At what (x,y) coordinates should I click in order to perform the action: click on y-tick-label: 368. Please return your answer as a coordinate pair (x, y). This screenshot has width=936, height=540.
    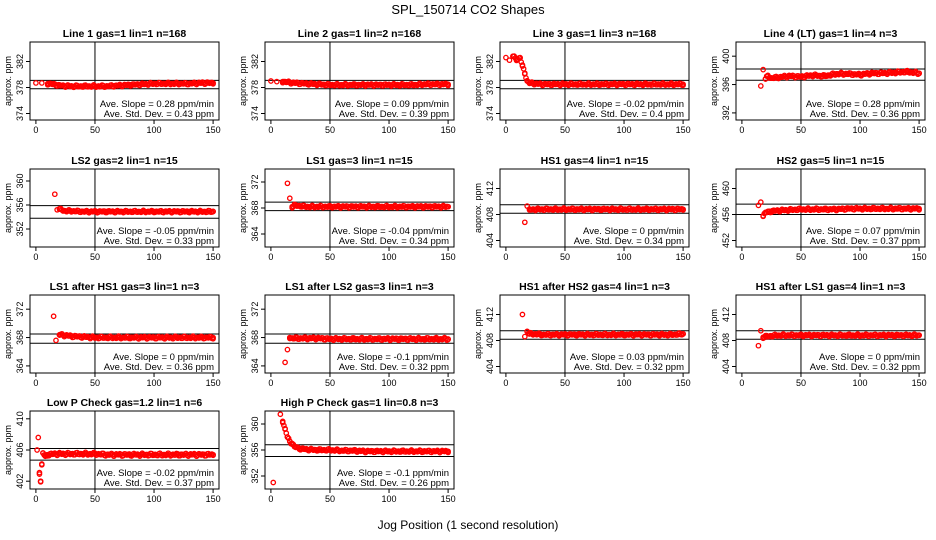
    Looking at the image, I should click on (255, 337).